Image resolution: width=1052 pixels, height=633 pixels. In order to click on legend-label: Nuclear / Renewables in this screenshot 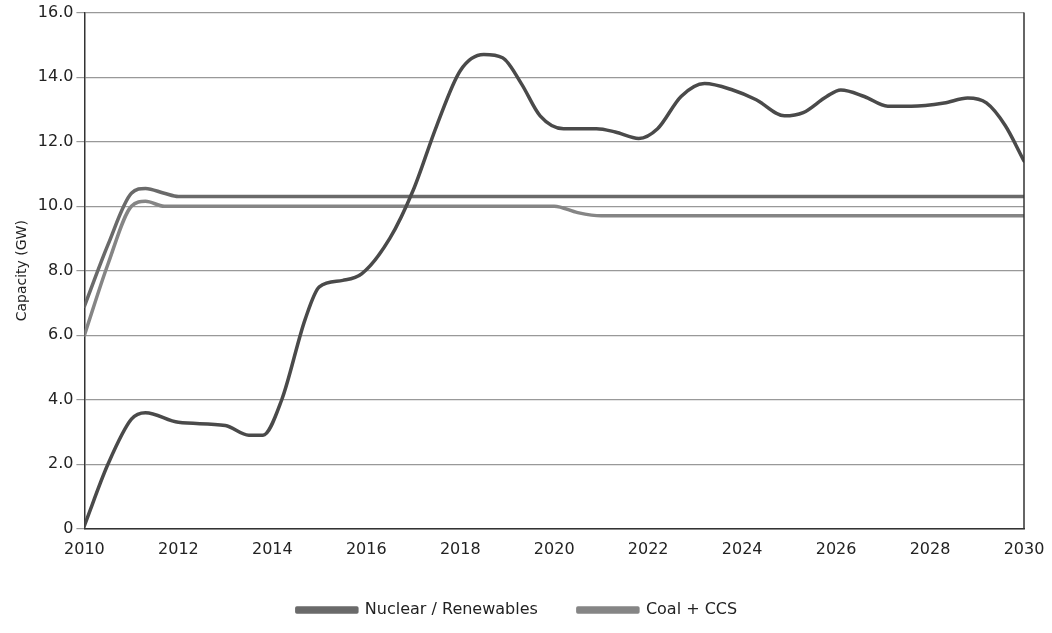, I will do `click(451, 609)`.